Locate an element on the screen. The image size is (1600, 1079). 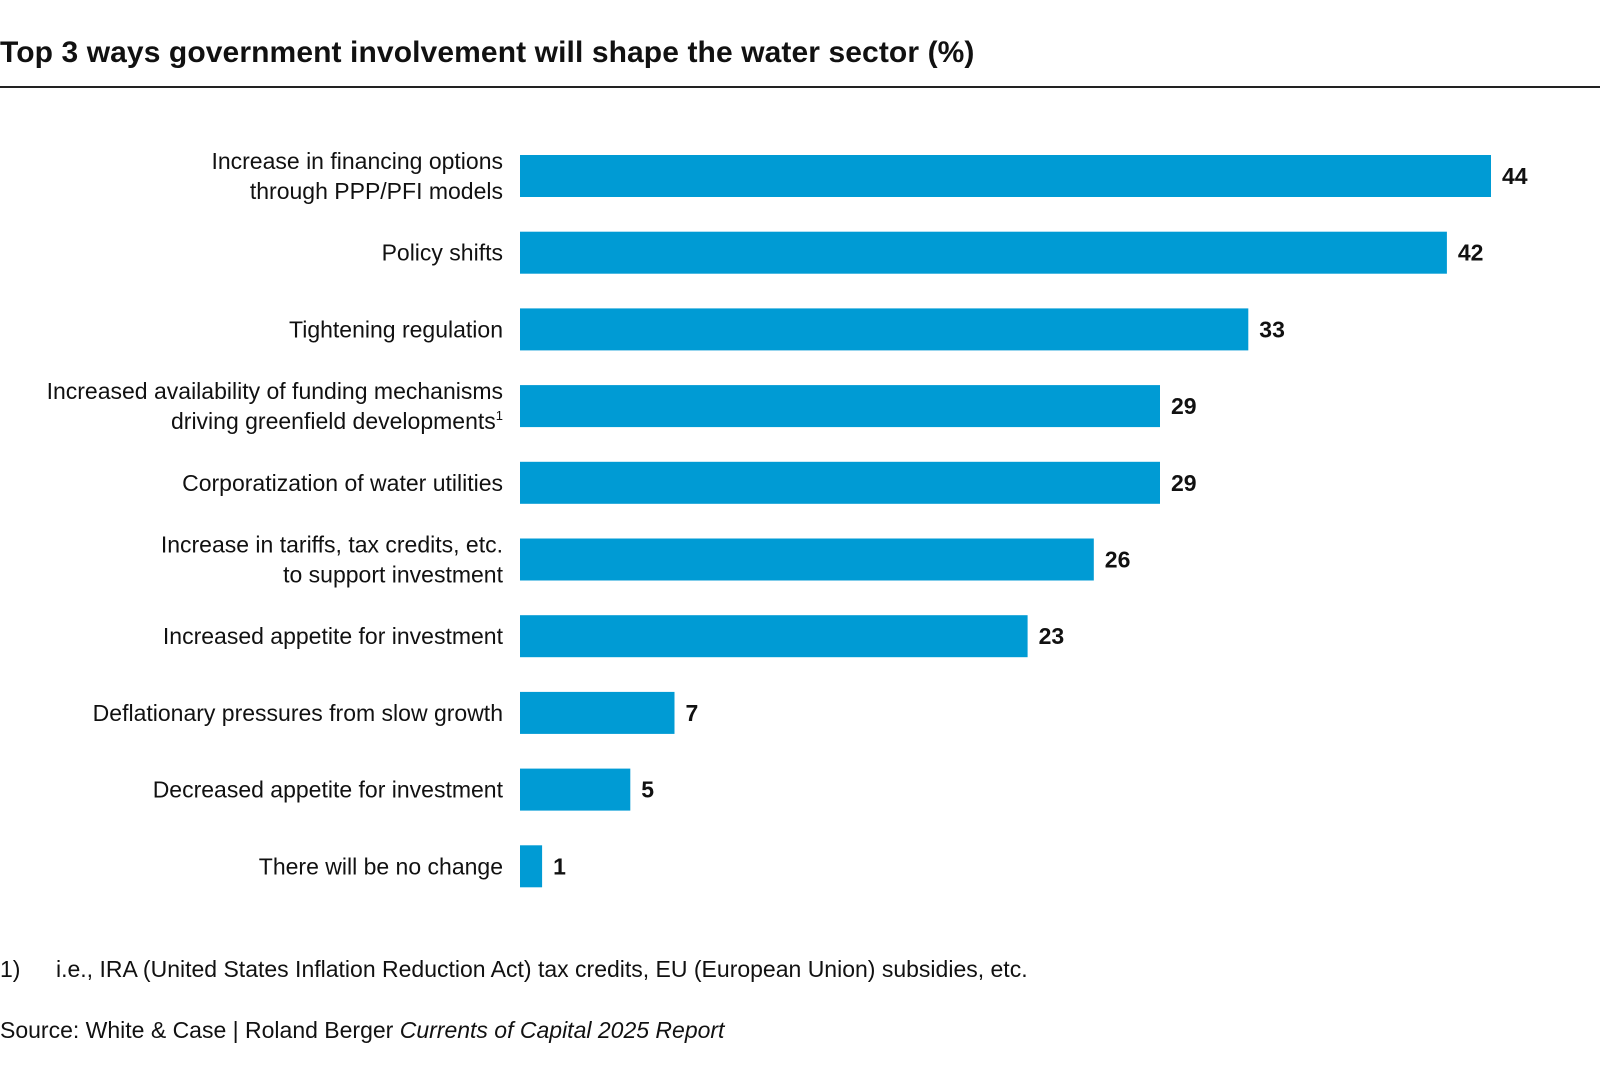
value-label-6: 26 is located at coordinates (1118, 560).